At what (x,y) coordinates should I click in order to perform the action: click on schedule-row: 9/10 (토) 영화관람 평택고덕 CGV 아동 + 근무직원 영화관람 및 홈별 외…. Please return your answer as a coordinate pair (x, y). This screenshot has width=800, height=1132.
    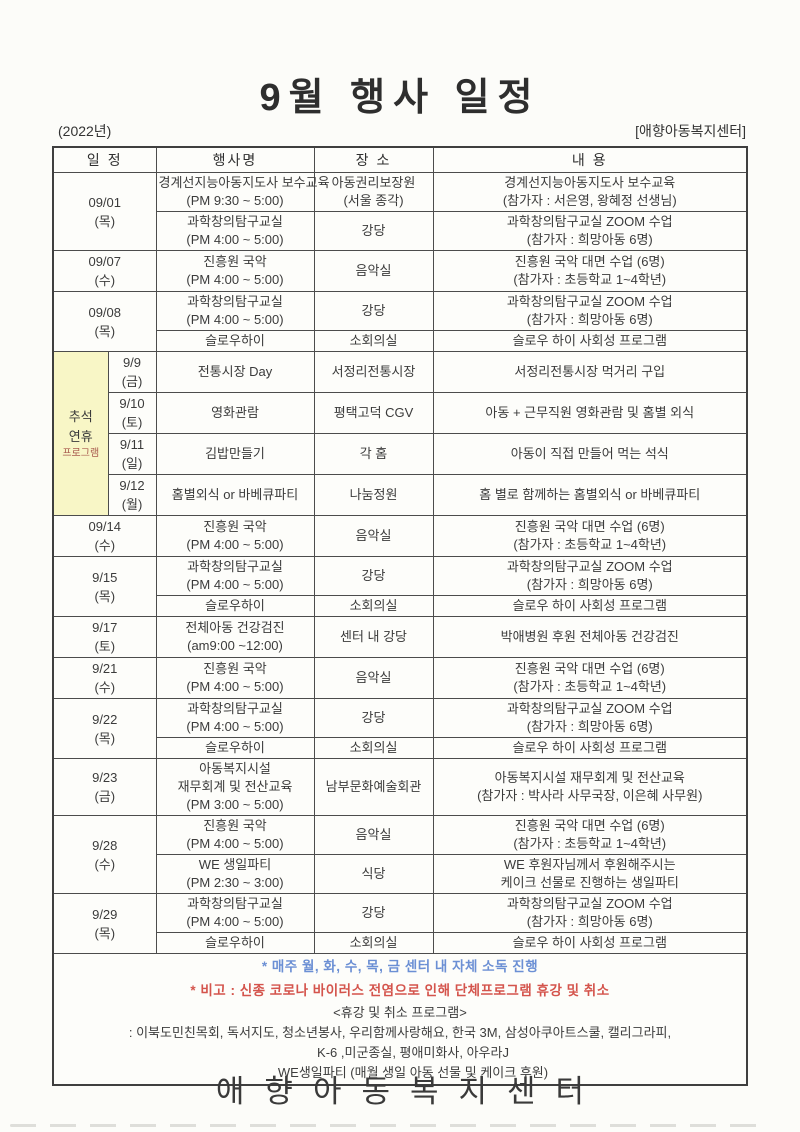
    Looking at the image, I should click on (400, 413).